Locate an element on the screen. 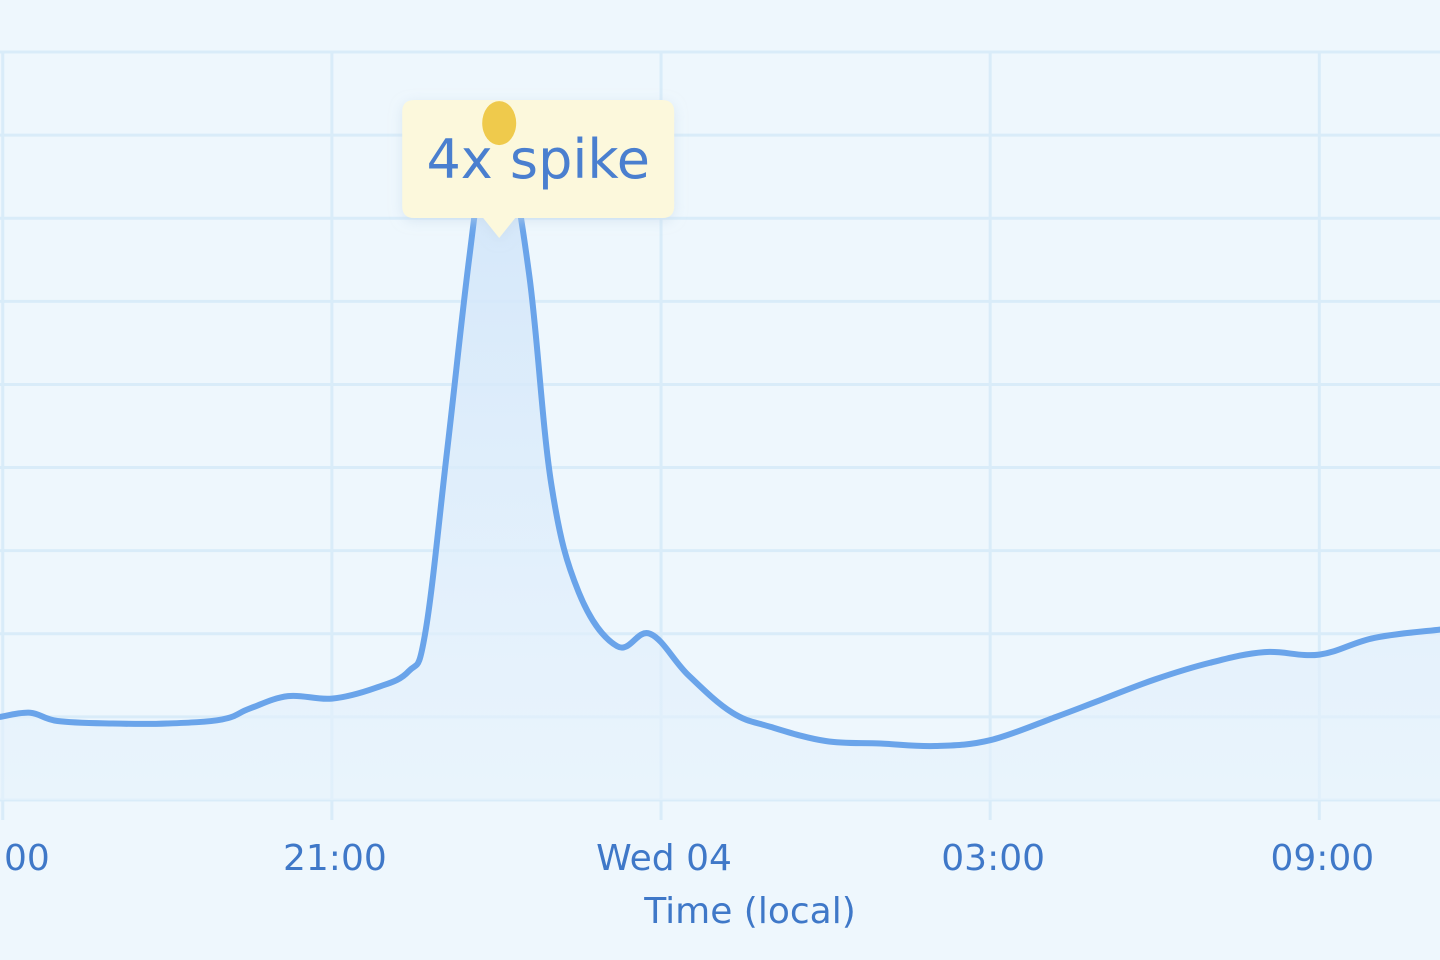 This screenshot has width=1440, height=960. x-tick-label: 09:00 is located at coordinates (1322, 858).